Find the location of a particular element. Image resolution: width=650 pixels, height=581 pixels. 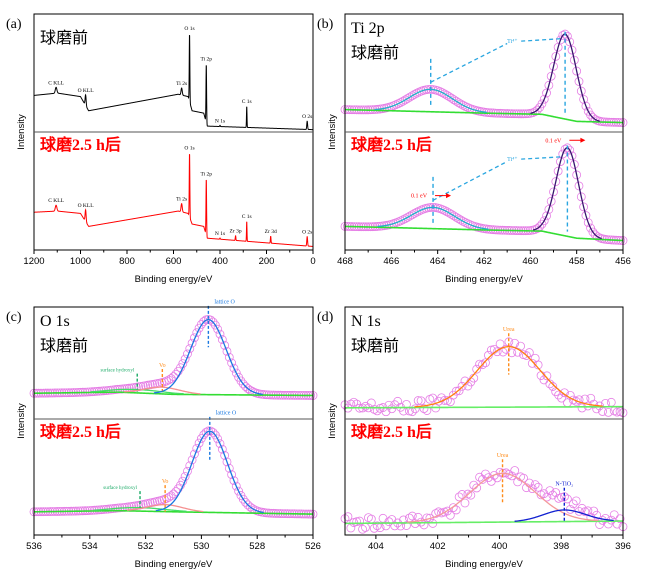

x-tick-label: 468 is located at coordinates (345, 261).